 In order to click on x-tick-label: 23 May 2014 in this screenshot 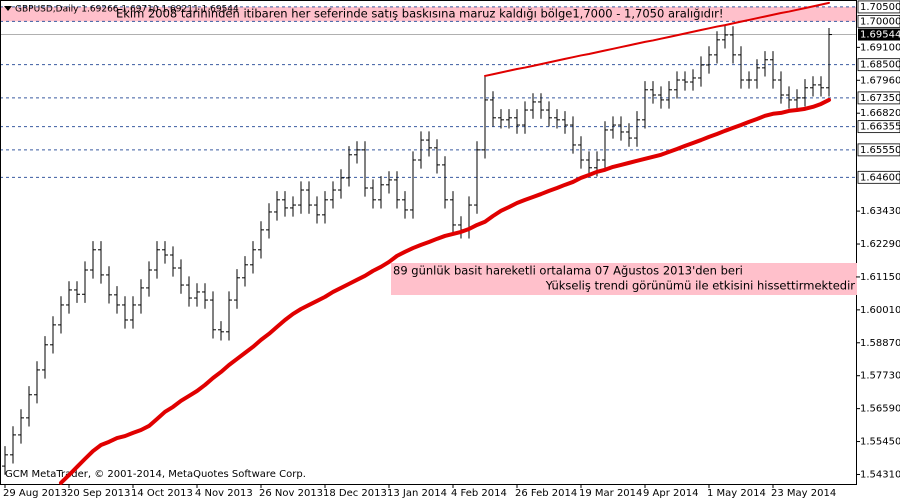, I will do `click(803, 493)`.